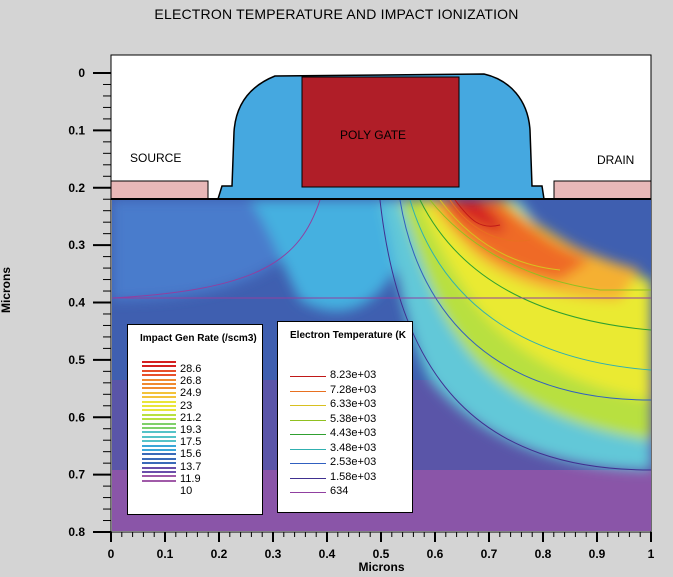 This screenshot has height=577, width=673. Describe the element at coordinates (273, 554) in the screenshot. I see `x-tick-label: 0.3` at that location.